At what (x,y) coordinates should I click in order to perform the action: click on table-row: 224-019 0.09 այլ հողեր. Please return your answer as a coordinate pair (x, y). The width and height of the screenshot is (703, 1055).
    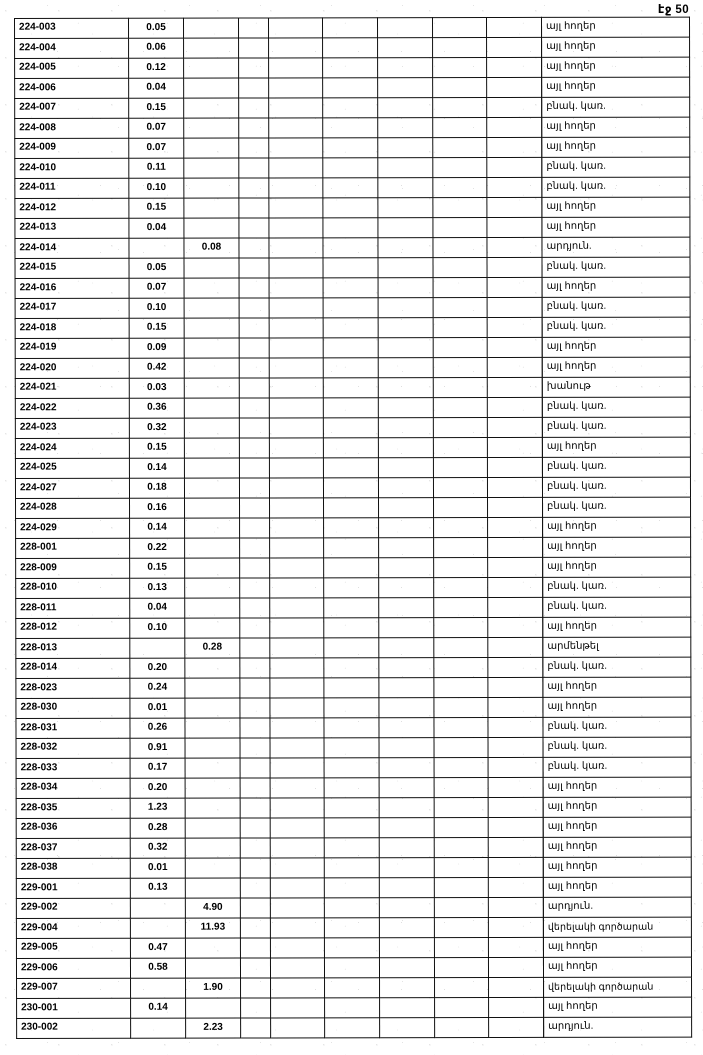
    Looking at the image, I should click on (353, 348).